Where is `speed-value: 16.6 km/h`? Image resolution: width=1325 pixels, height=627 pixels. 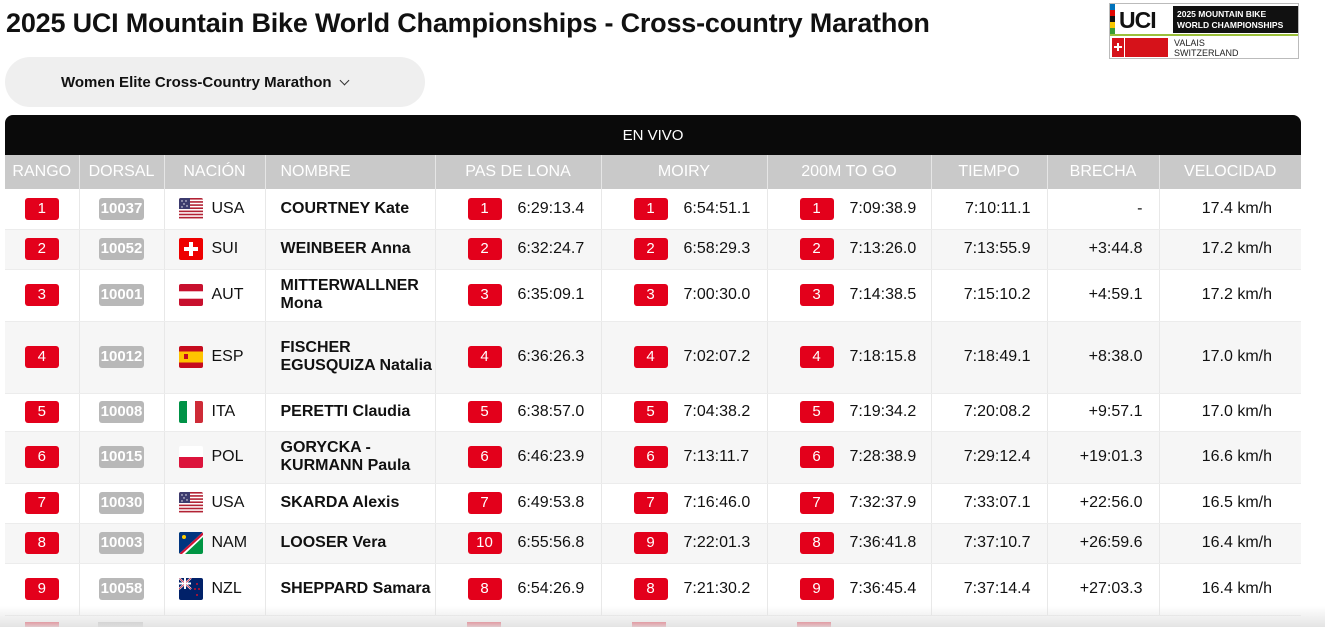 speed-value: 16.6 km/h is located at coordinates (1230, 457).